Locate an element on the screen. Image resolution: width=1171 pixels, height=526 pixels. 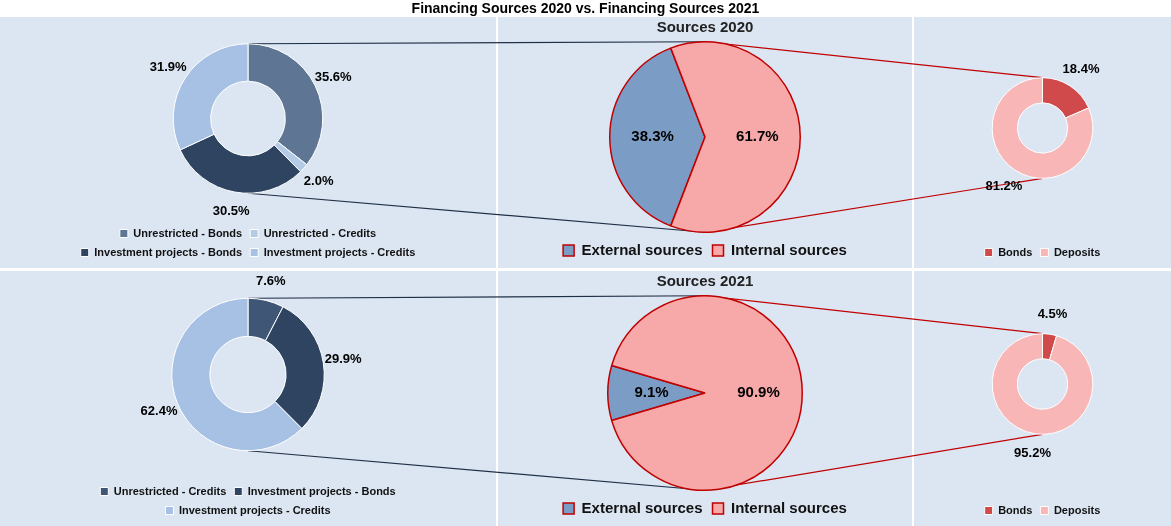
legend-label: Unrestricted - Bonds is located at coordinates (188, 232).